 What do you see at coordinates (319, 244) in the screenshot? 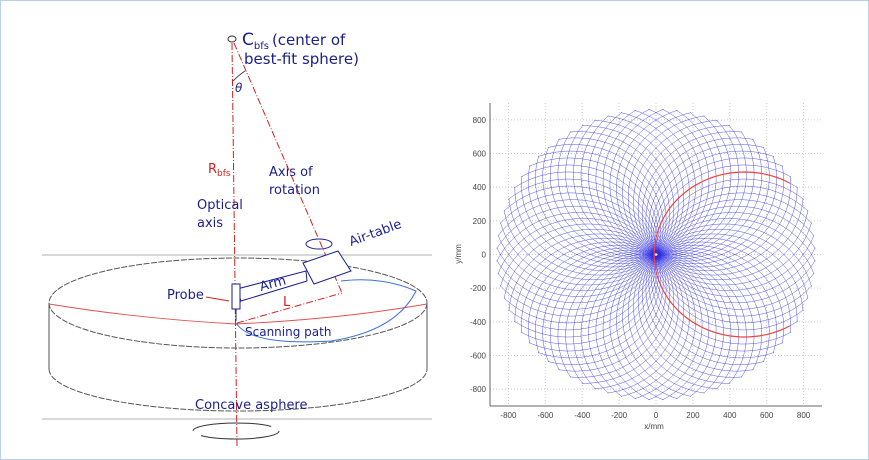
I see `air-table-rotation-arrow-icon` at bounding box center [319, 244].